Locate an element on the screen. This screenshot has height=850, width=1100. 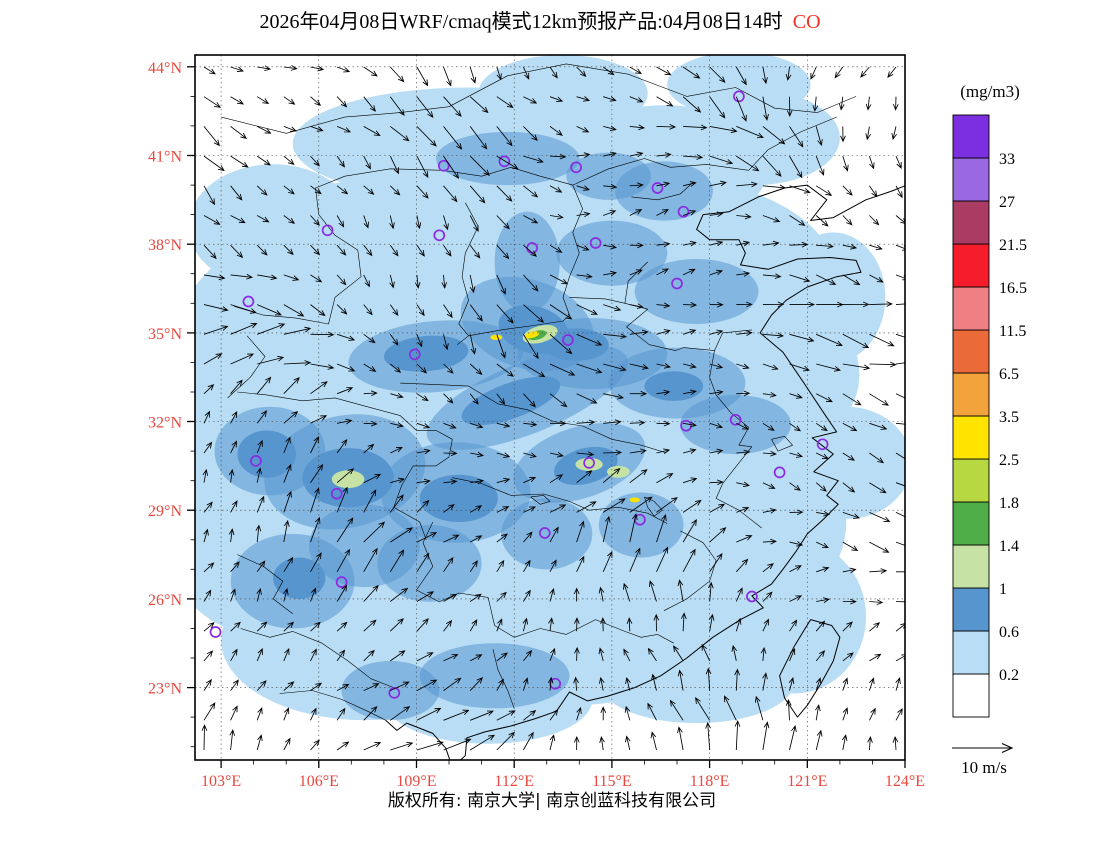
colorbar-label: 2.5 is located at coordinates (1009, 460).